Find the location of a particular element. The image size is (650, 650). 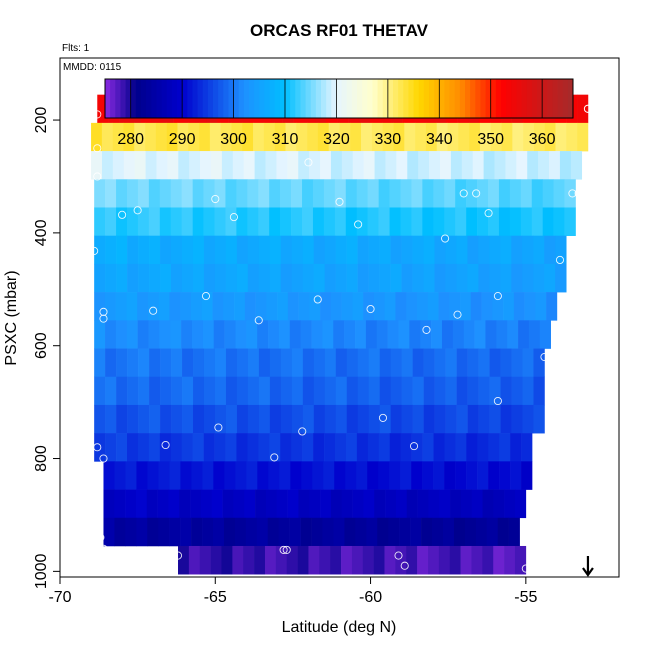

colorbar-tick-label: 350 is located at coordinates (490, 139).